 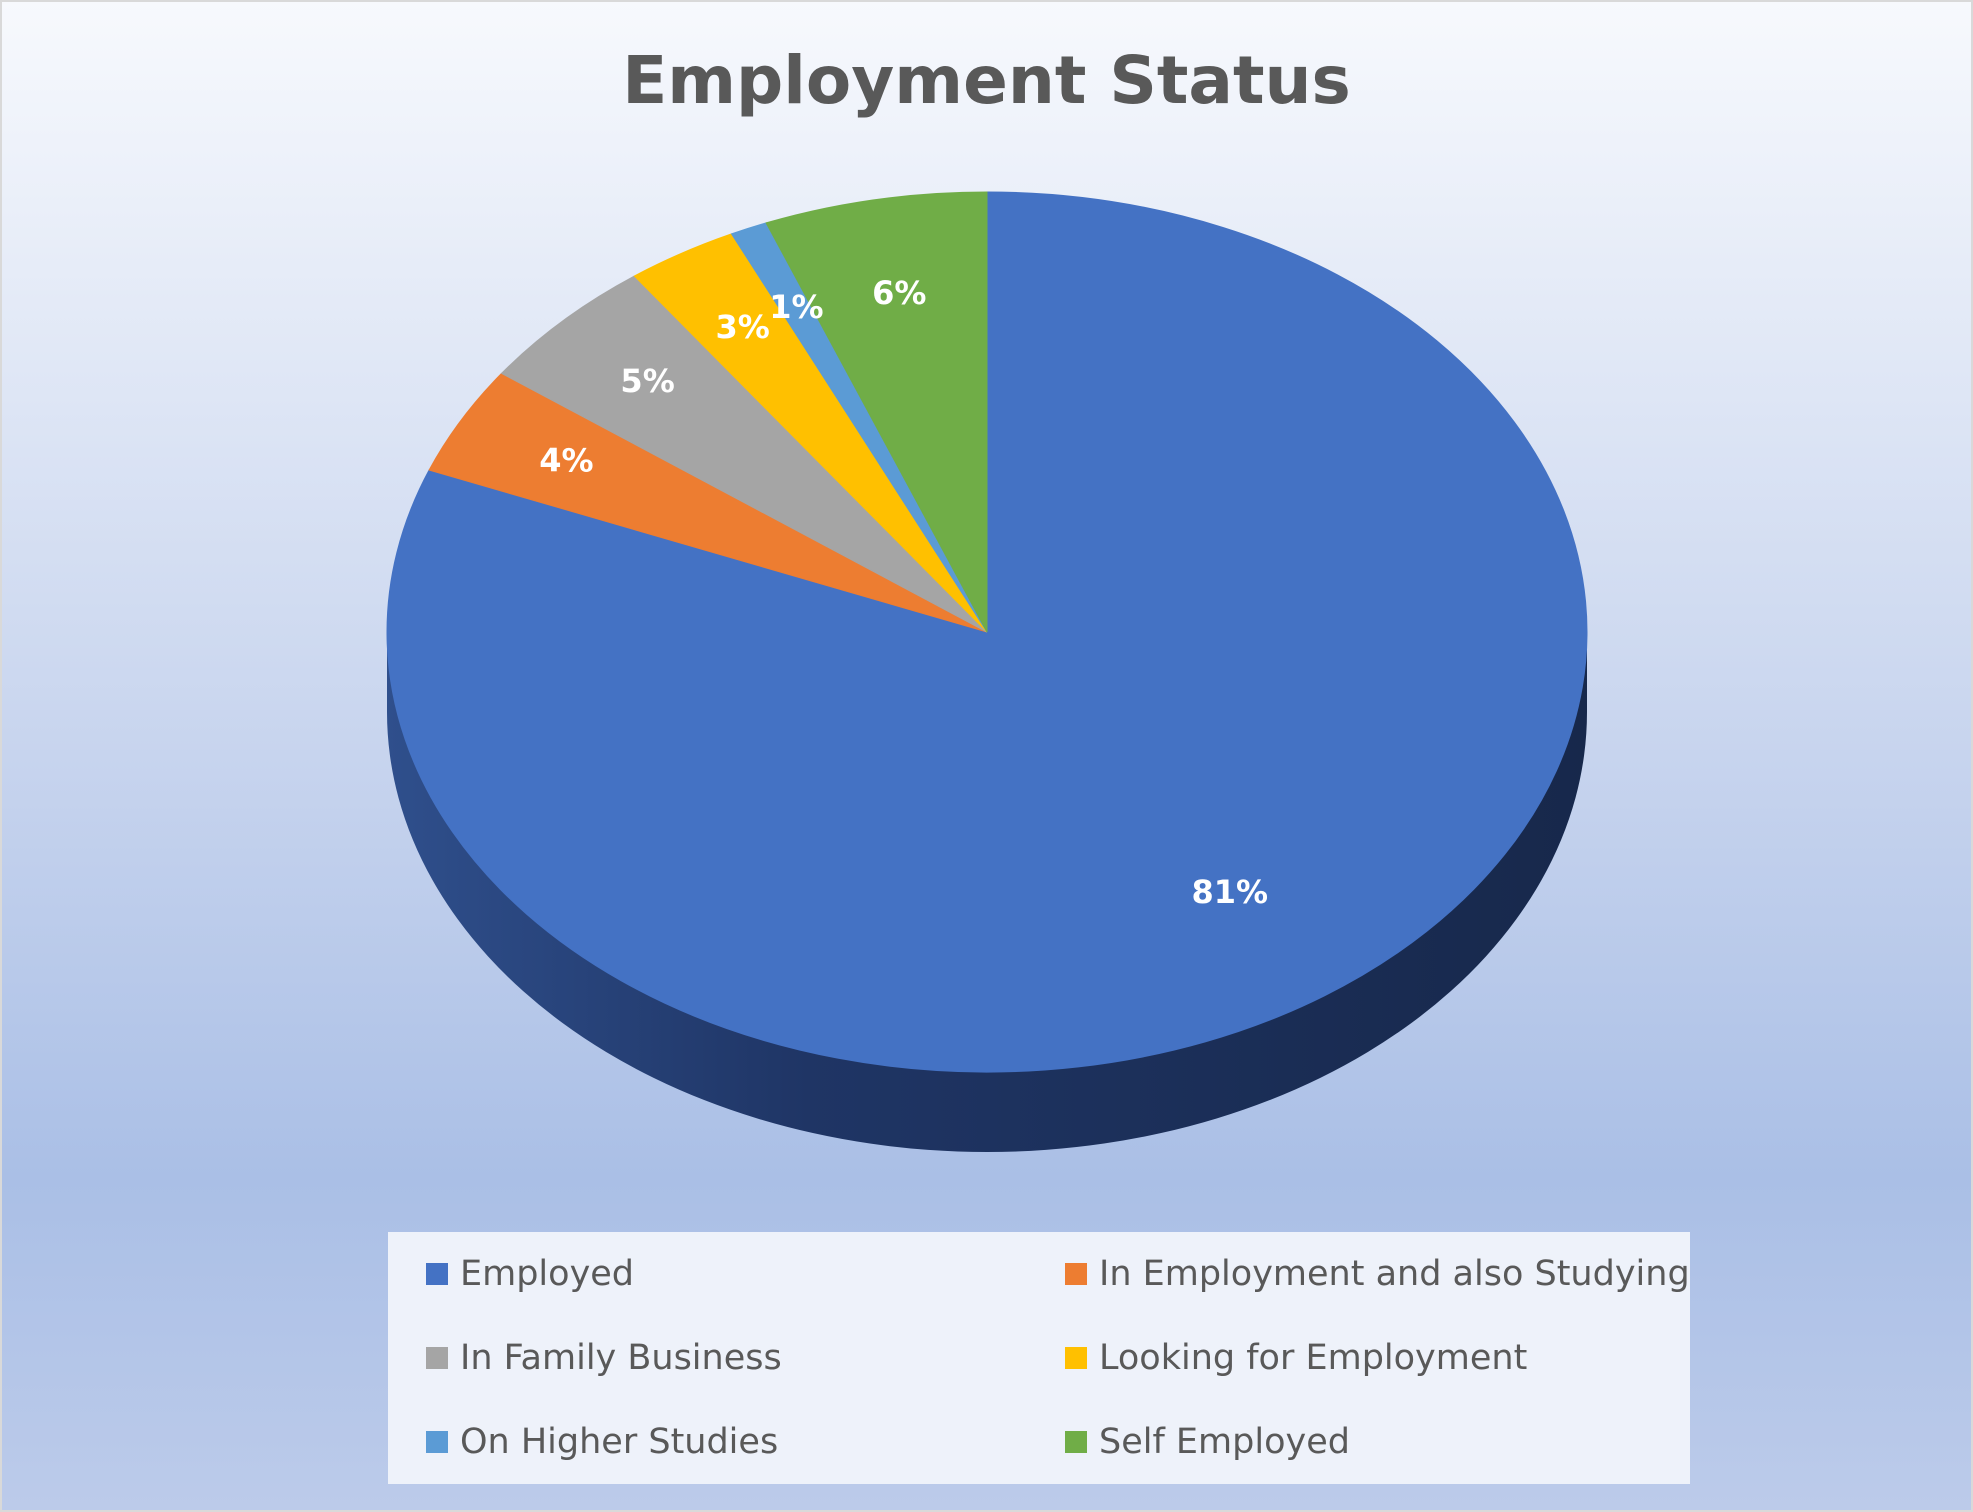 I want to click on legend-label: Employed, so click(x=547, y=1274).